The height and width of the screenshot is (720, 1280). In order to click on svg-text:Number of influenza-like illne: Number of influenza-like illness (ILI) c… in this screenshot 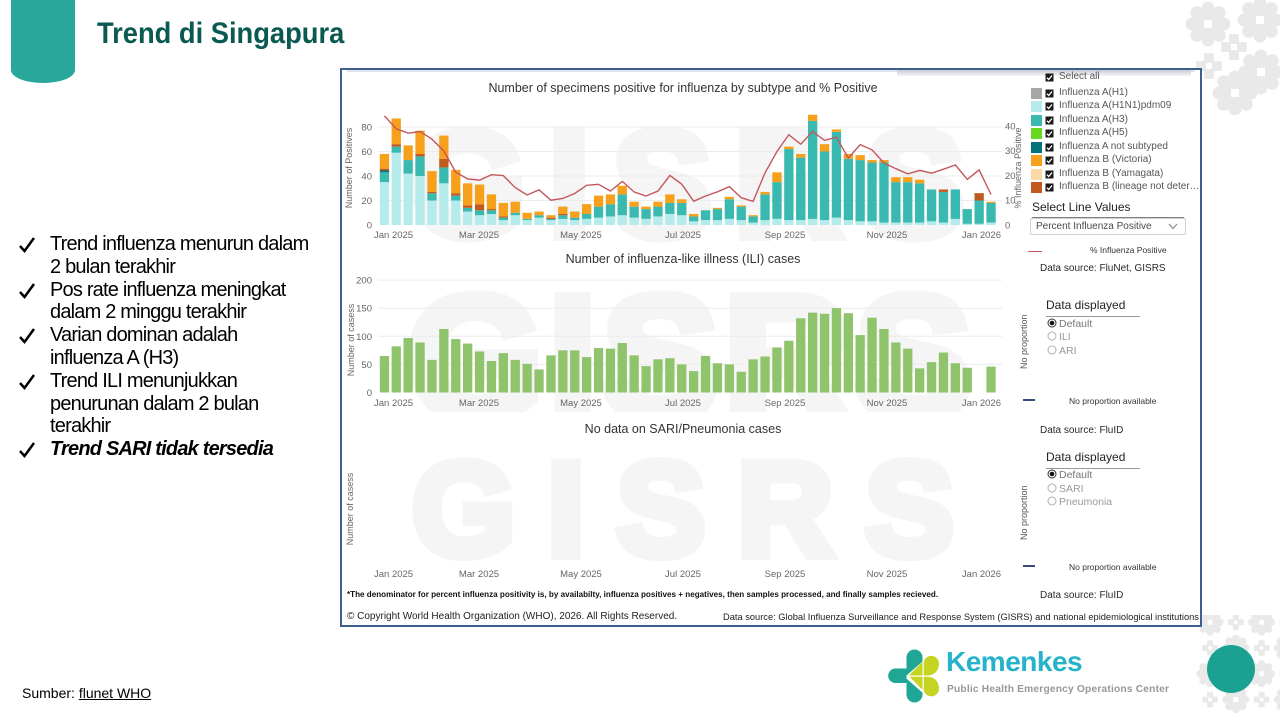, I will do `click(683, 259)`.